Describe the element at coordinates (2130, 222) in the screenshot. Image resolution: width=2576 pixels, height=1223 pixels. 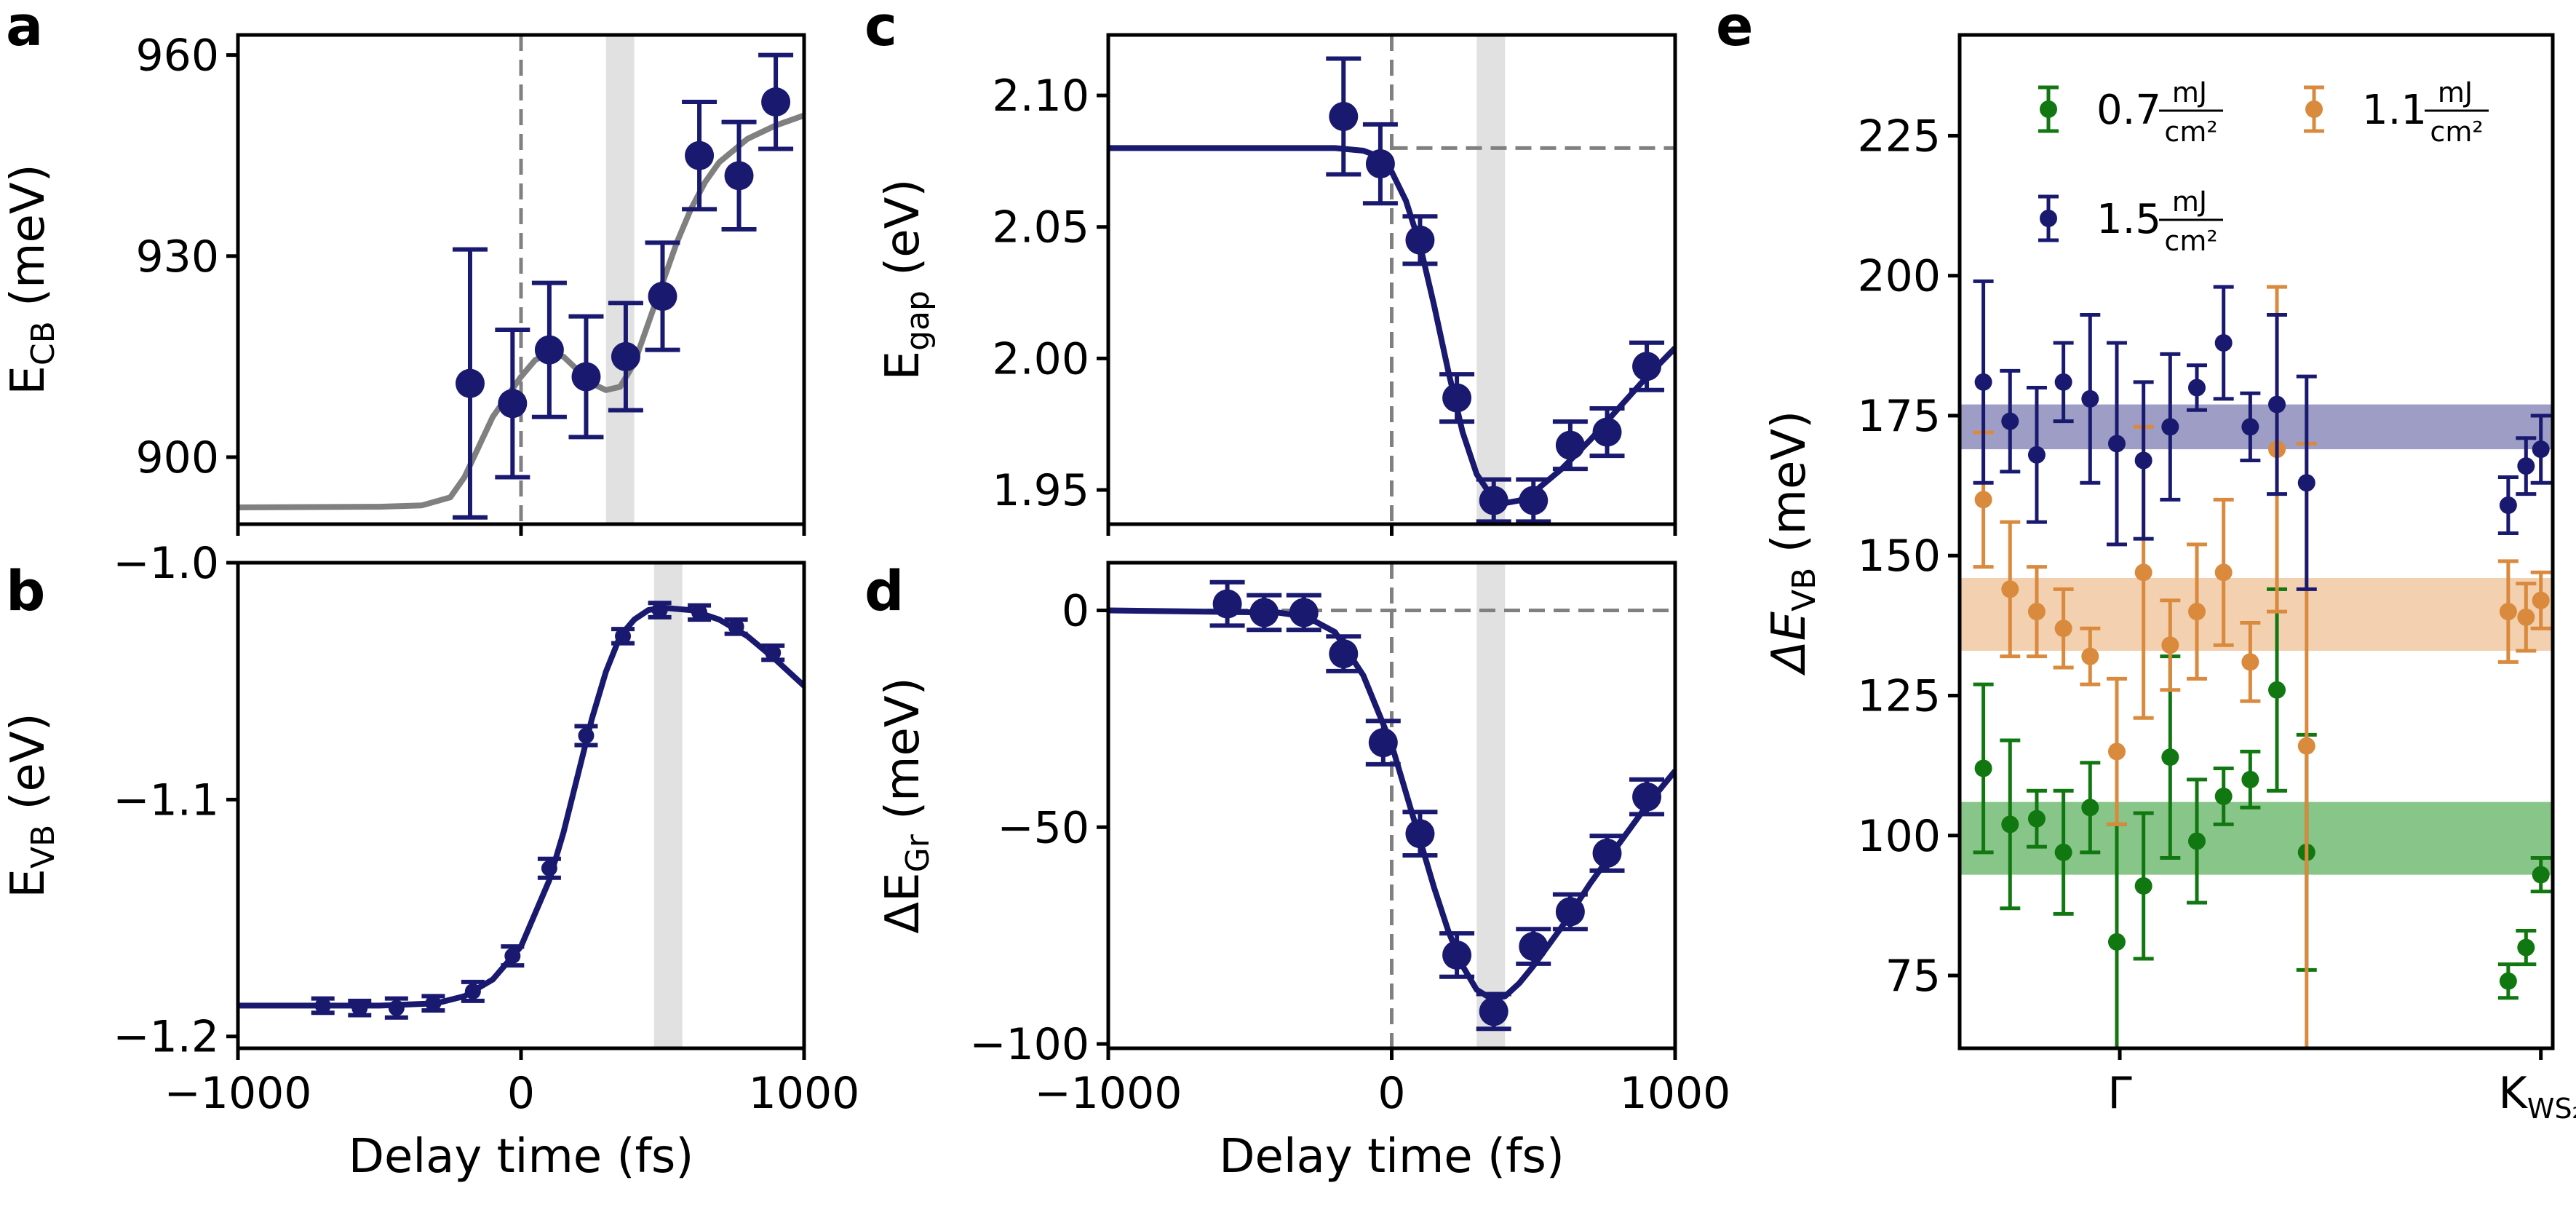
I see `legend-item-2: 1.5 mJ cm²` at that location.